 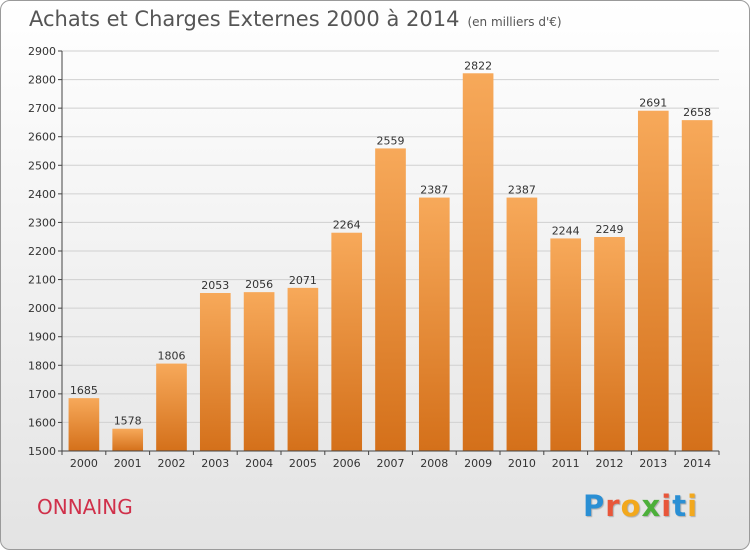 I want to click on data-label: 1685, so click(x=84, y=390).